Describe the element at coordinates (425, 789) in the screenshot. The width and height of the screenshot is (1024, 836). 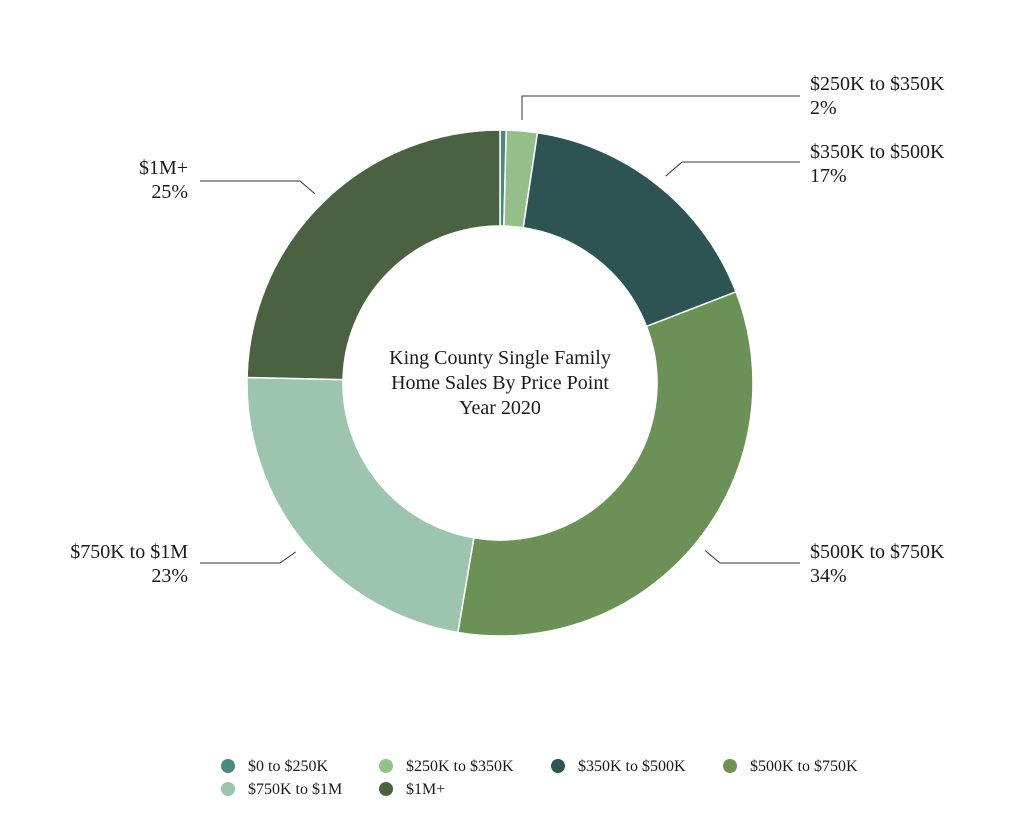
I see `legend-label-1m-plus: $1M+` at that location.